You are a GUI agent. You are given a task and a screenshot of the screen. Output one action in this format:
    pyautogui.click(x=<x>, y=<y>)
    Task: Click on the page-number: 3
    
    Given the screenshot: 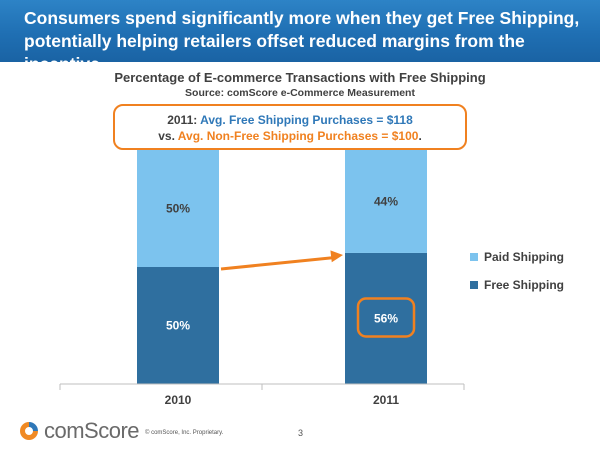 What is the action you would take?
    pyautogui.click(x=301, y=433)
    